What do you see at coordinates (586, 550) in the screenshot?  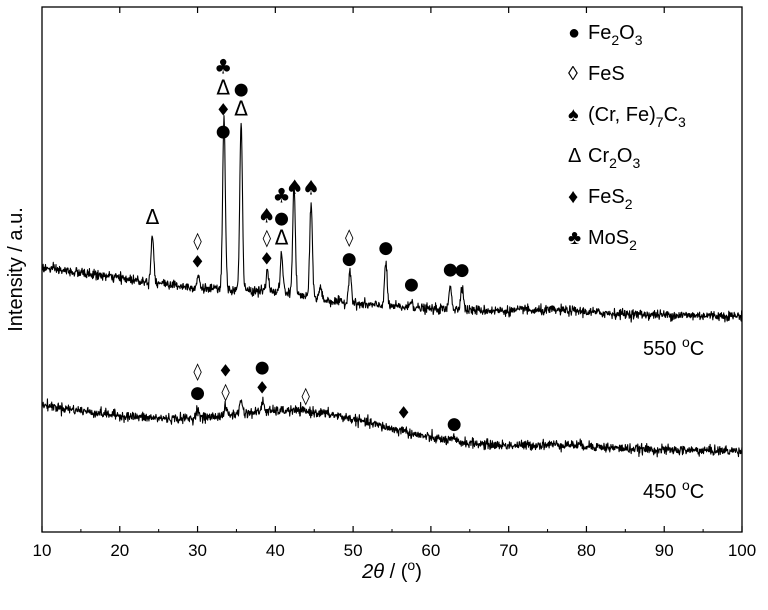 I see `x-tick-label: 80` at bounding box center [586, 550].